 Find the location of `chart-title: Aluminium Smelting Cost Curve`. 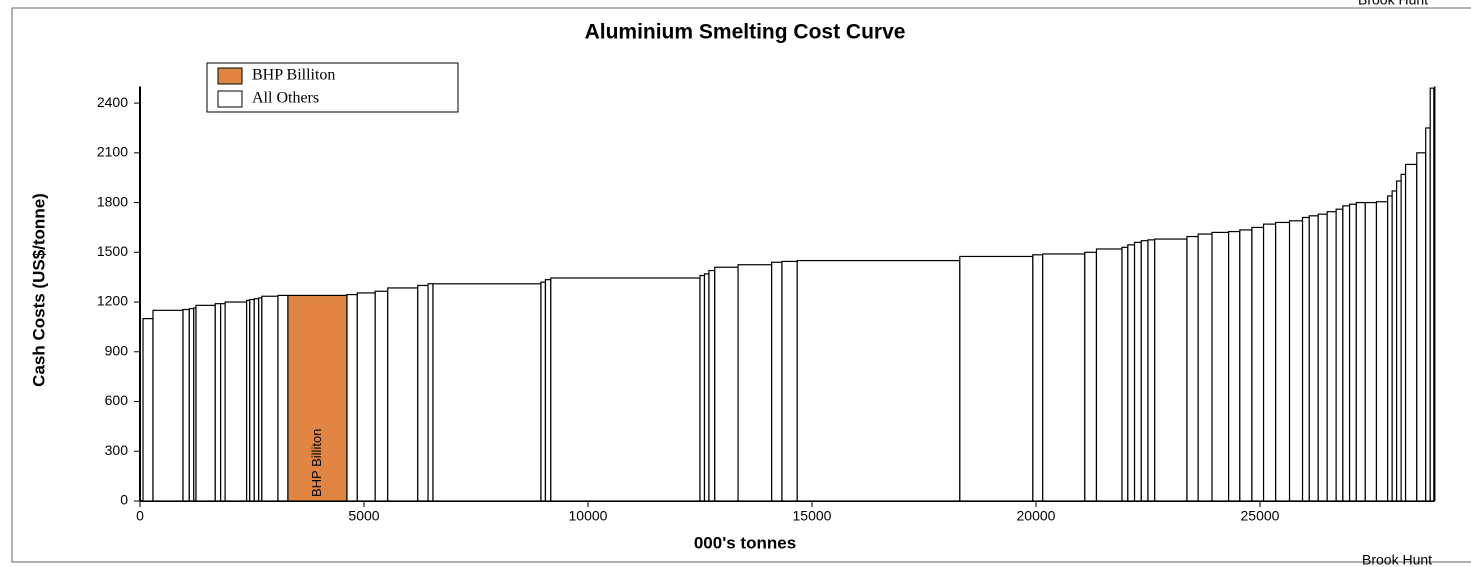

chart-title: Aluminium Smelting Cost Curve is located at coordinates (745, 32).